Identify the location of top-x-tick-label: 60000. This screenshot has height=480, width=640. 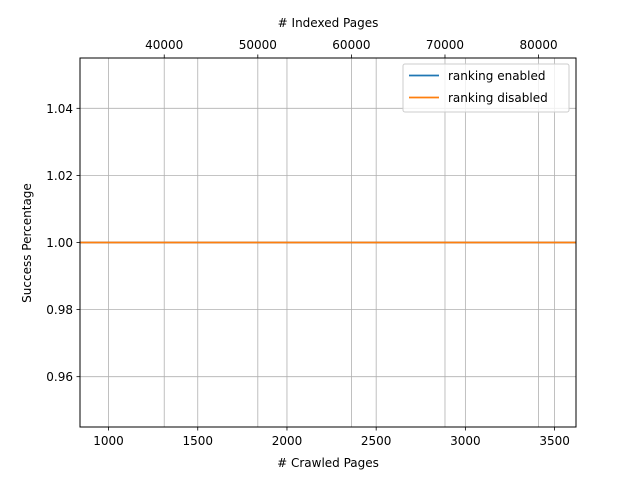
(351, 45).